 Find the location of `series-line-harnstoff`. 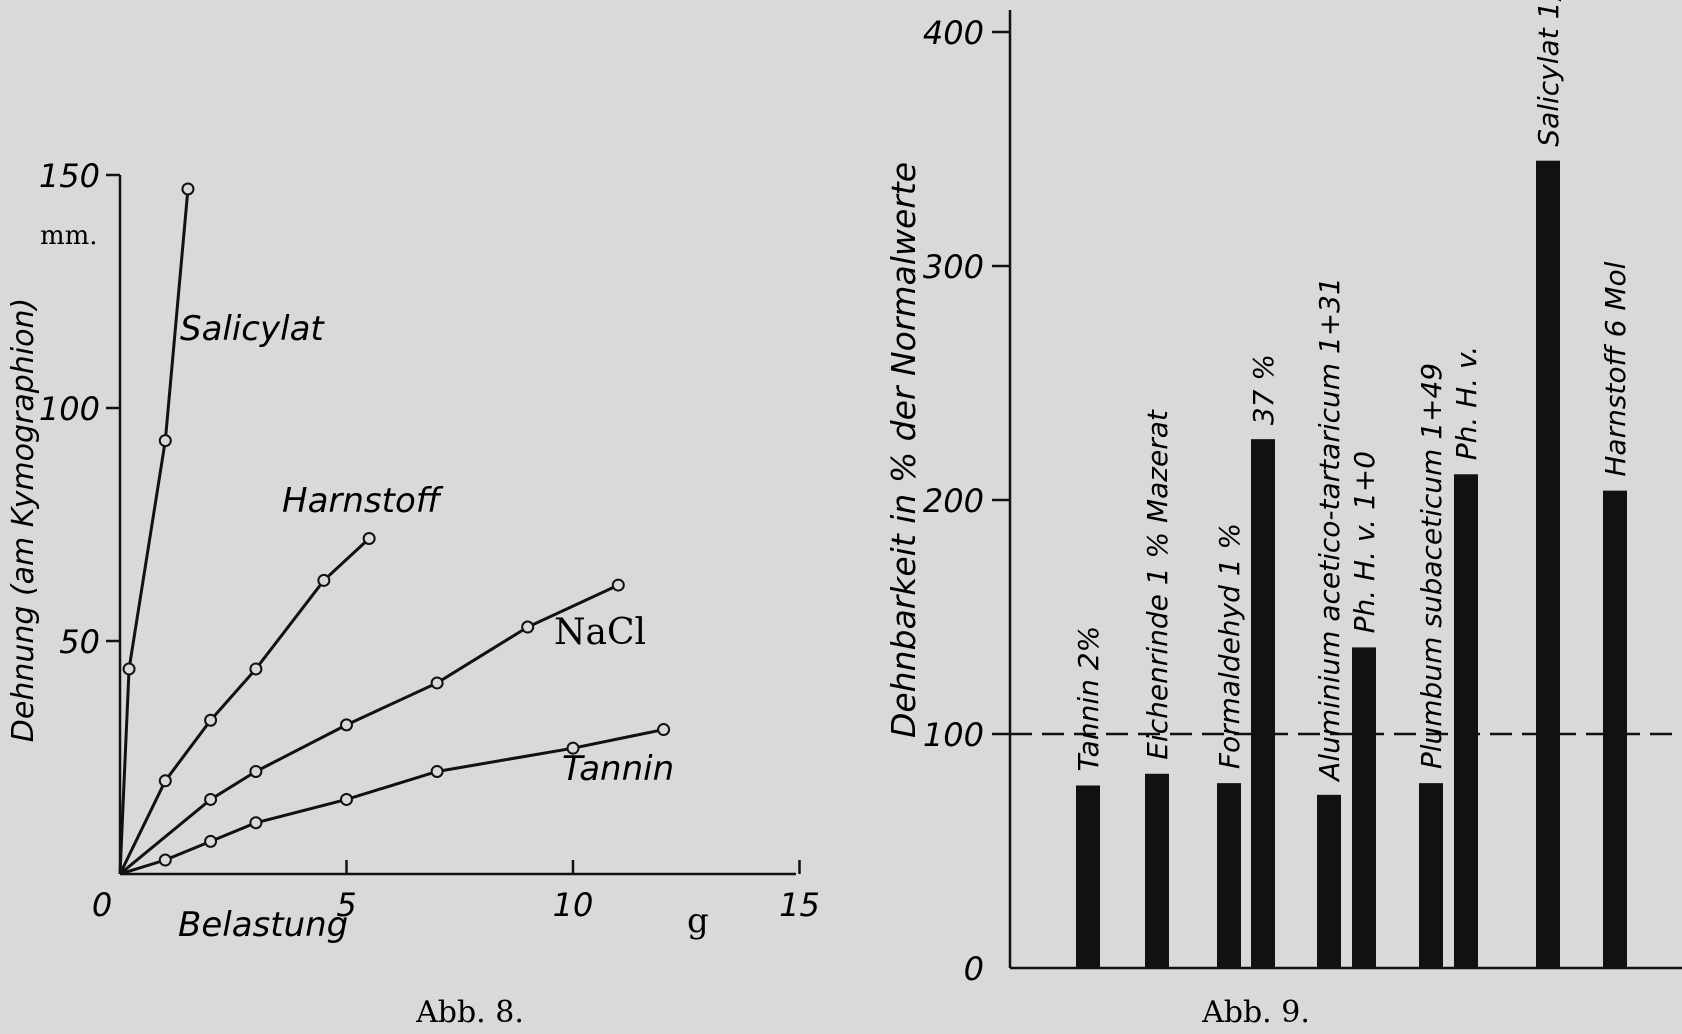

series-line-harnstoff is located at coordinates (244, 706).